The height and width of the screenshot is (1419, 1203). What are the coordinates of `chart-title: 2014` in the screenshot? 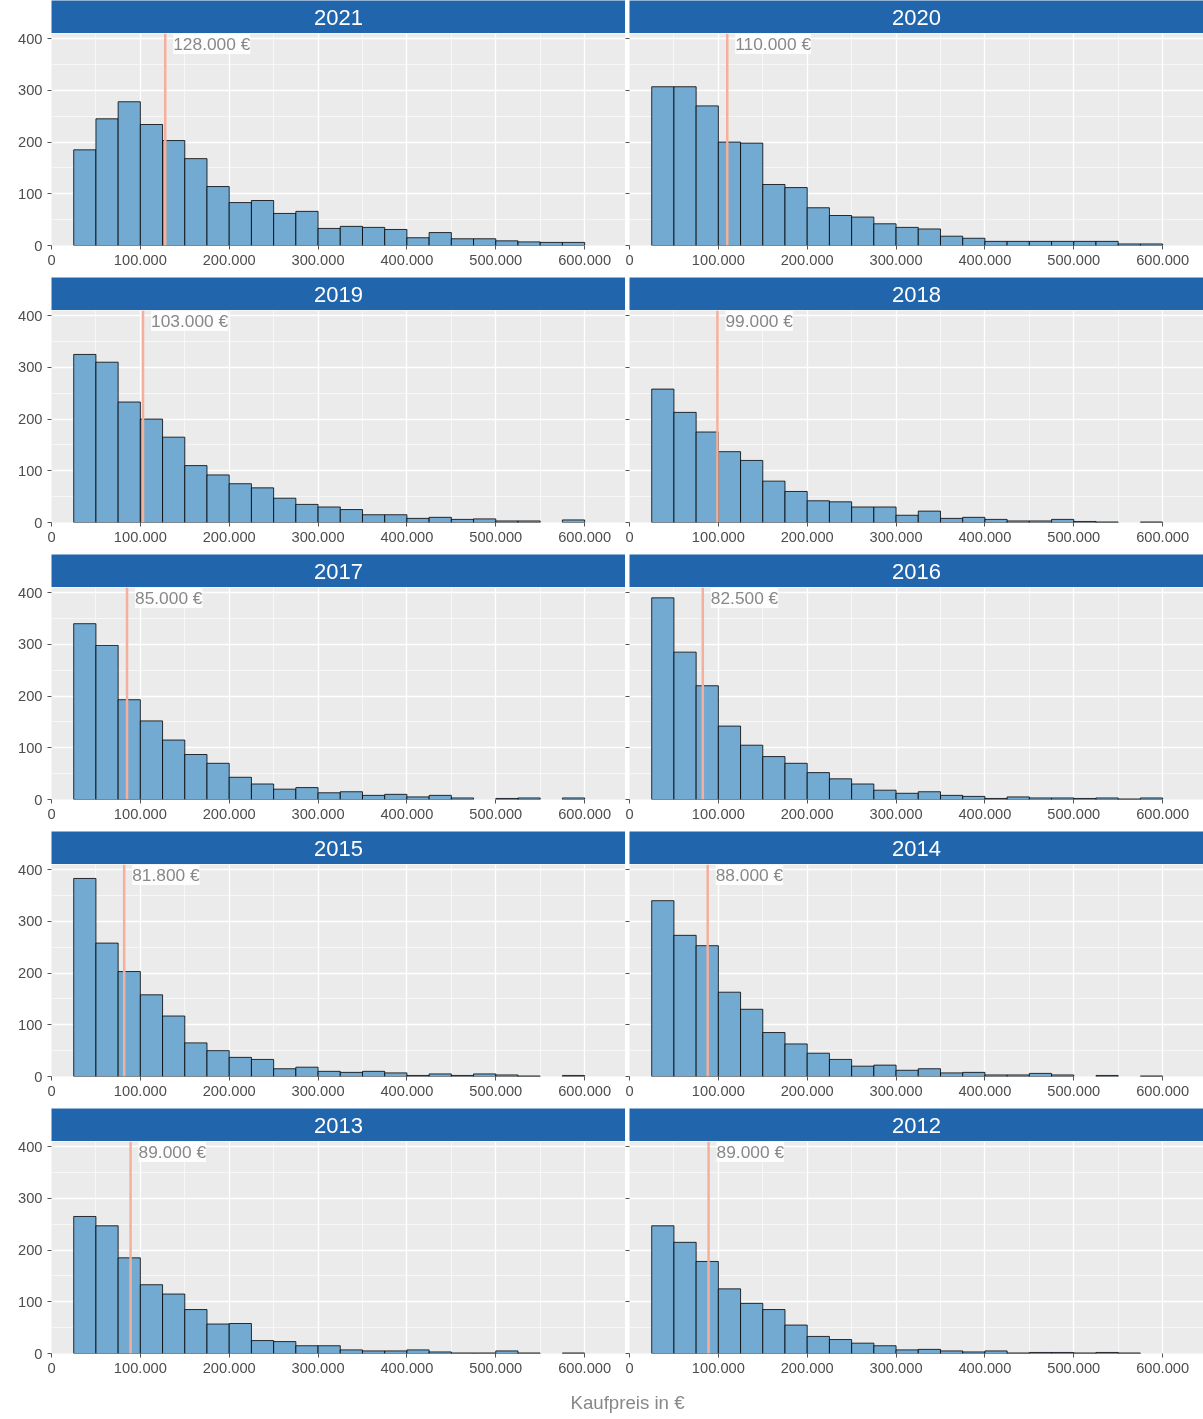 It's located at (916, 848).